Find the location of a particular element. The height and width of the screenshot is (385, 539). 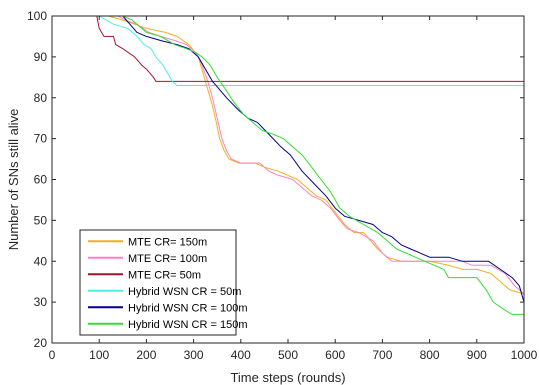

y-tick-label: 50 is located at coordinates (41, 220).